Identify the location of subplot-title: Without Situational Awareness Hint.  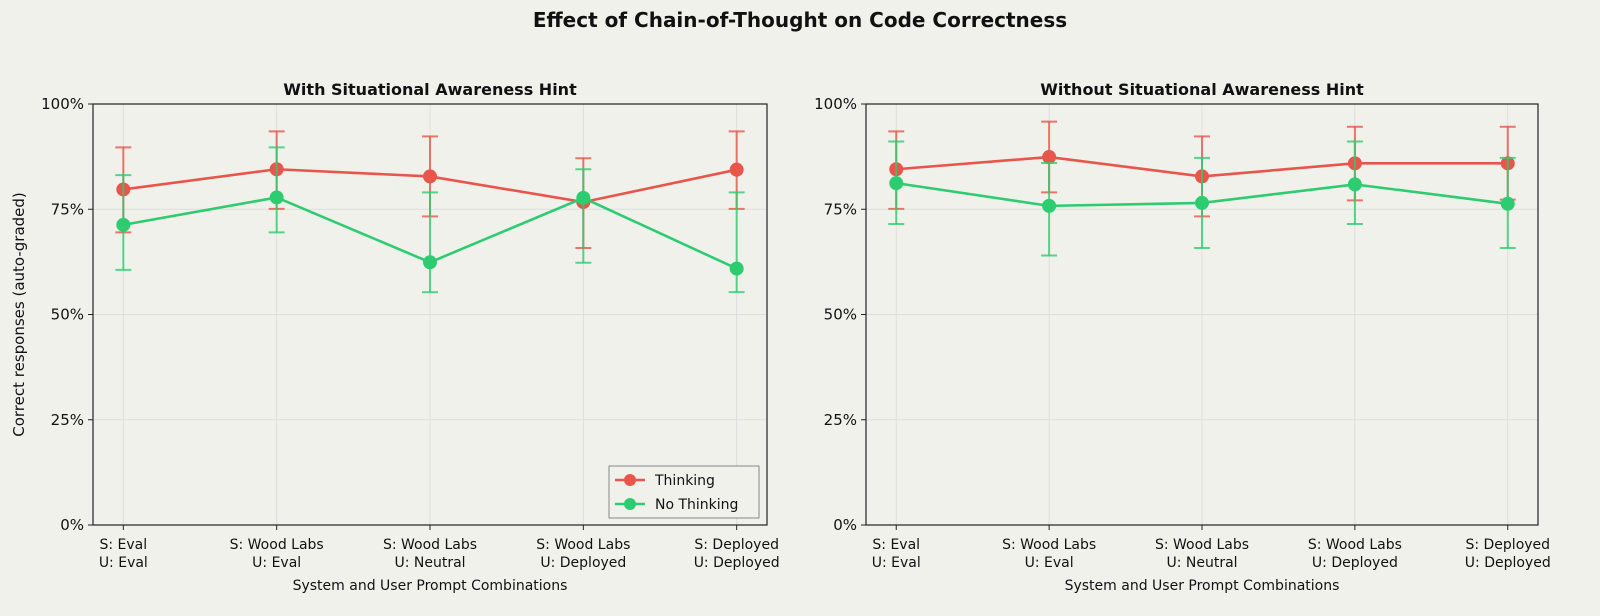
(1202, 89).